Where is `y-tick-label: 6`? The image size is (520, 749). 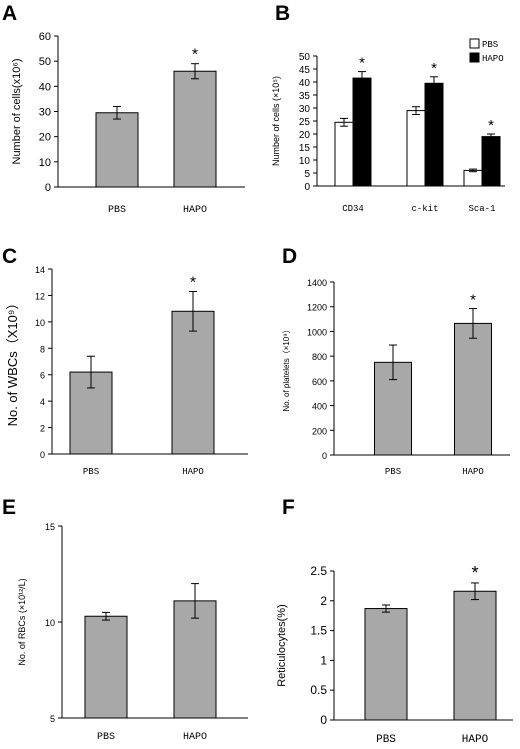
y-tick-label: 6 is located at coordinates (42, 376).